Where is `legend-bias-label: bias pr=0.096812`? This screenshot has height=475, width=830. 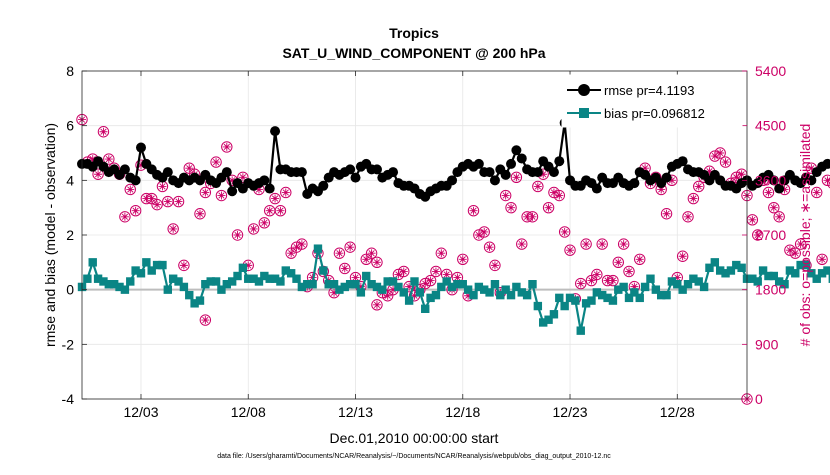
legend-bias-label: bias pr=0.096812 is located at coordinates (654, 113).